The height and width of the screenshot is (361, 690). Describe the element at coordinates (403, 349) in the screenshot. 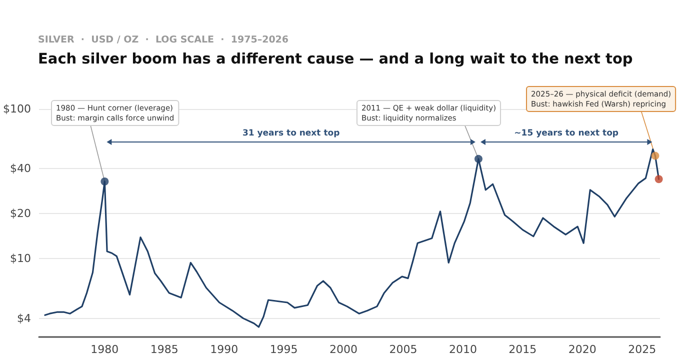

I see `x-tick-label: 2005` at that location.